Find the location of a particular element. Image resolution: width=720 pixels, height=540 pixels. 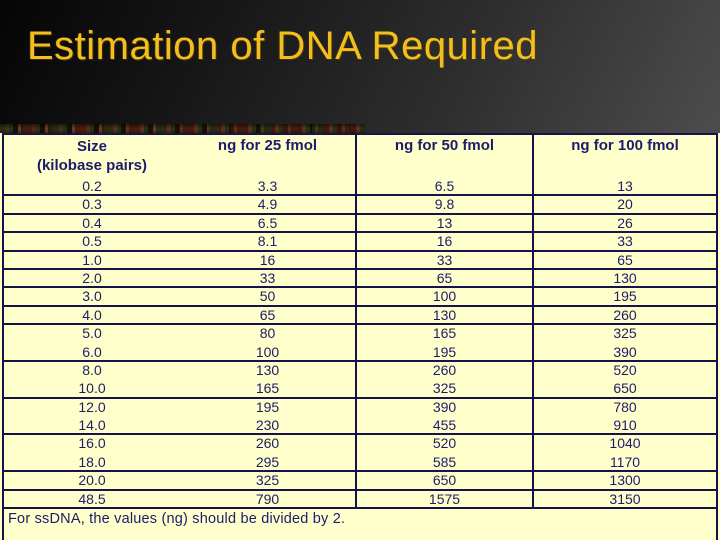

cell-ng100: 130 is located at coordinates (625, 277).